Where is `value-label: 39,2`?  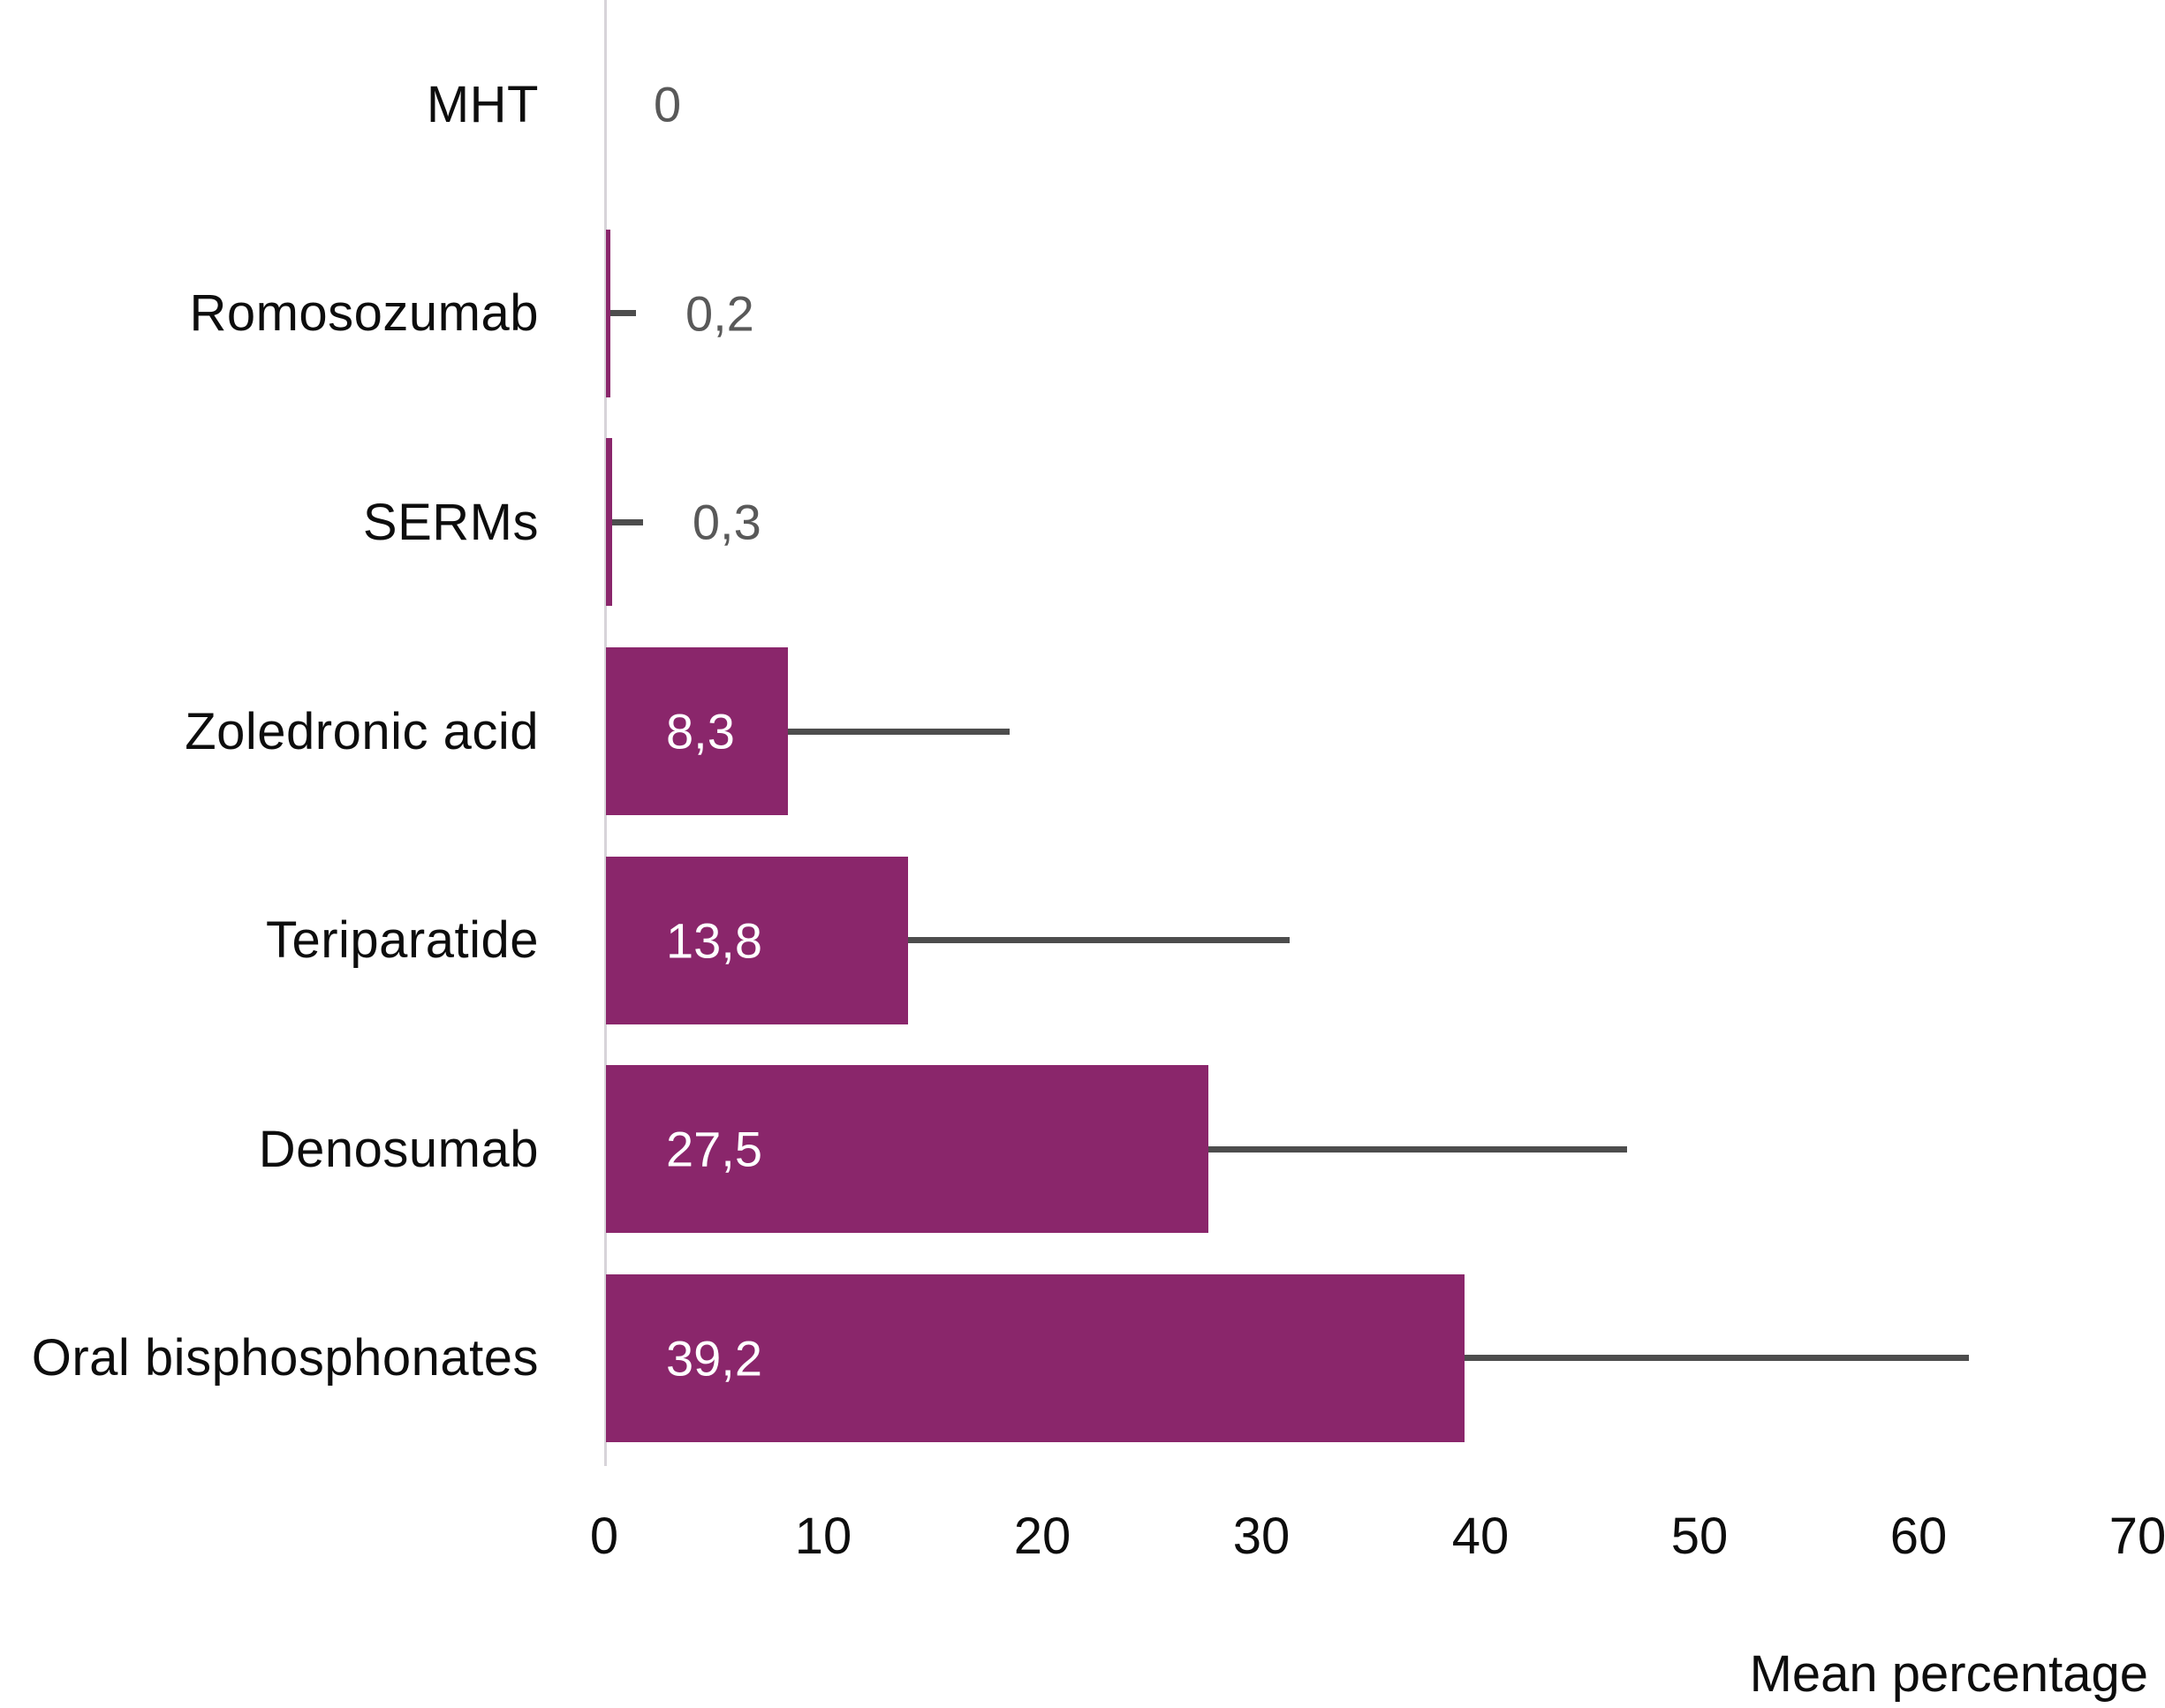
value-label: 39,2 is located at coordinates (714, 1358).